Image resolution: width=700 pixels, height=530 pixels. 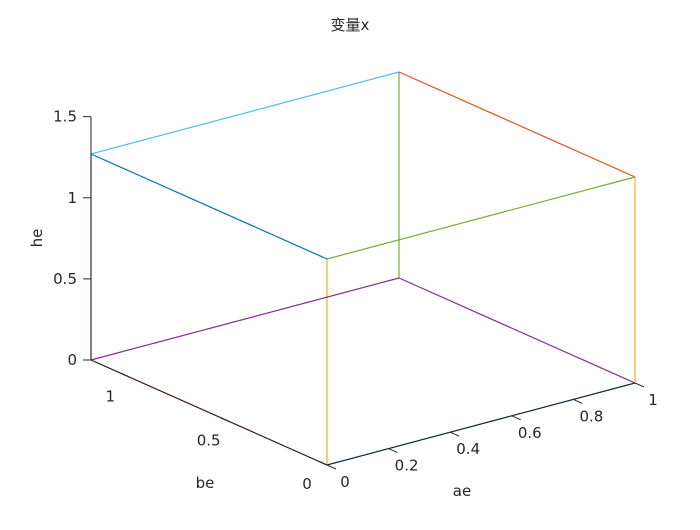 I want to click on chart-title: 变量x, so click(x=350, y=25).